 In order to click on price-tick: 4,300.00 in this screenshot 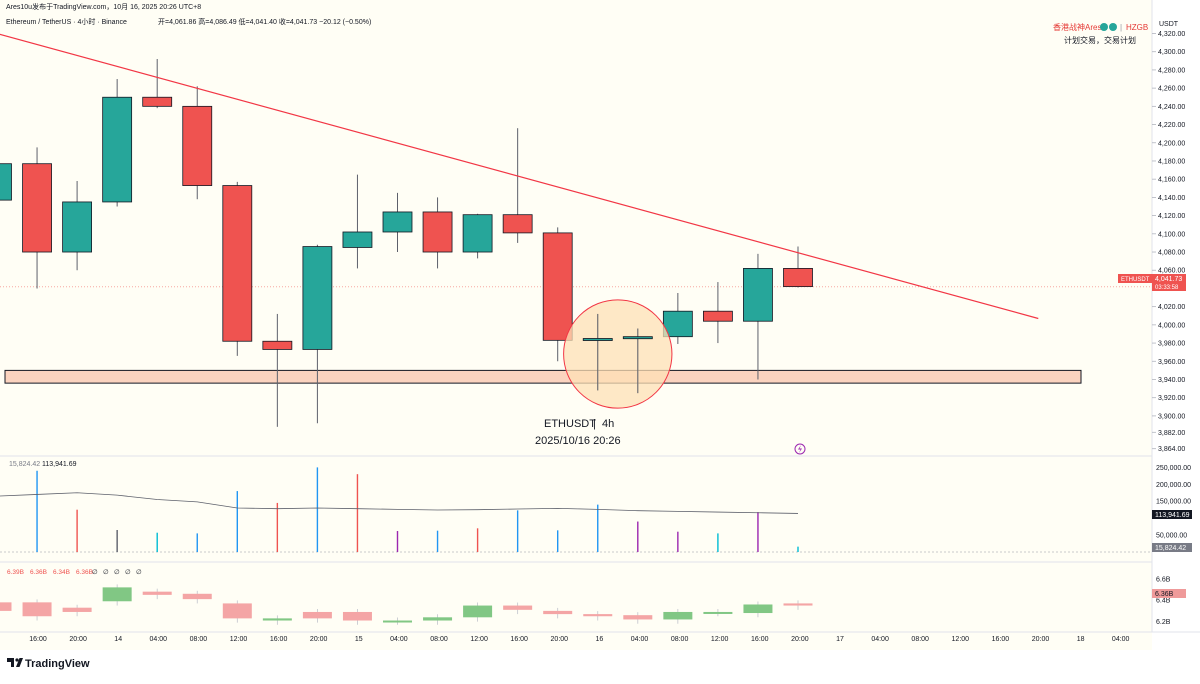, I will do `click(1171, 52)`.